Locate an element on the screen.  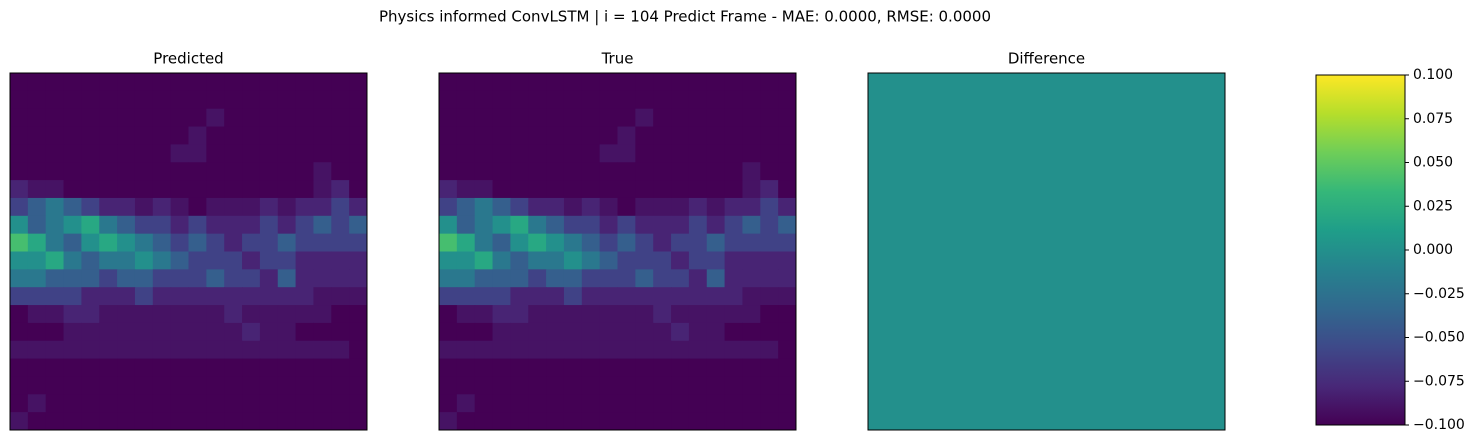
colorbar-tick-label: −0.100 is located at coordinates (1439, 425).